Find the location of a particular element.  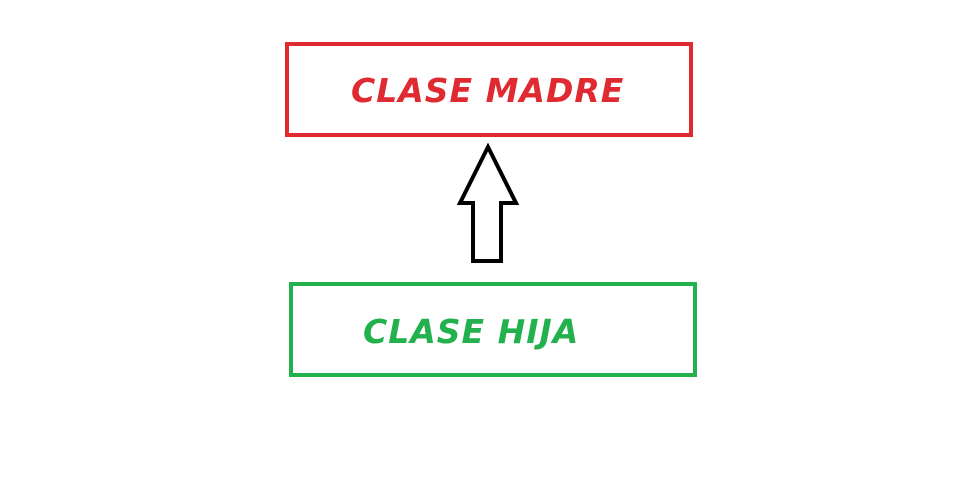

inheritance-arrow-icon is located at coordinates (488, 203).